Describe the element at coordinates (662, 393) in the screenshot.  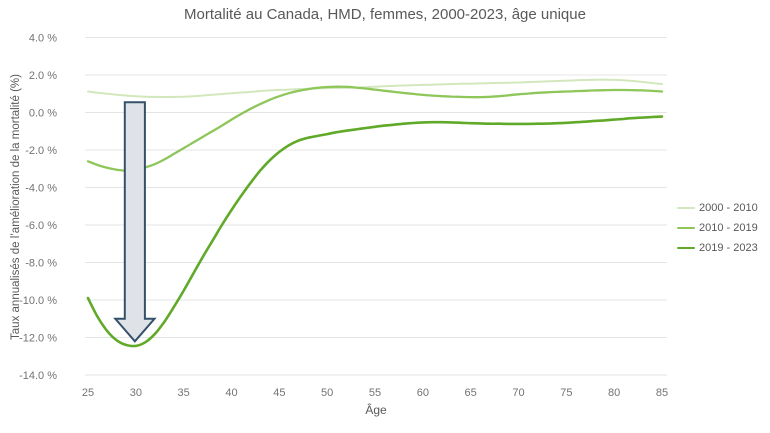
I see `x-tick-label: 85` at that location.